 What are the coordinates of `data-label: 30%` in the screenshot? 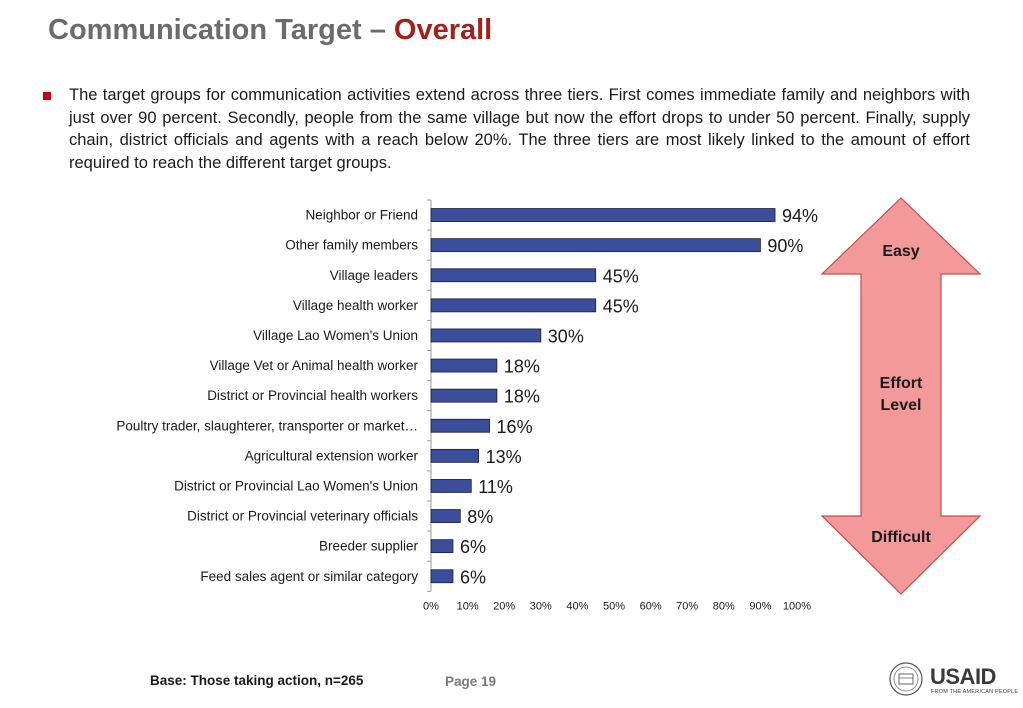 It's located at (566, 336).